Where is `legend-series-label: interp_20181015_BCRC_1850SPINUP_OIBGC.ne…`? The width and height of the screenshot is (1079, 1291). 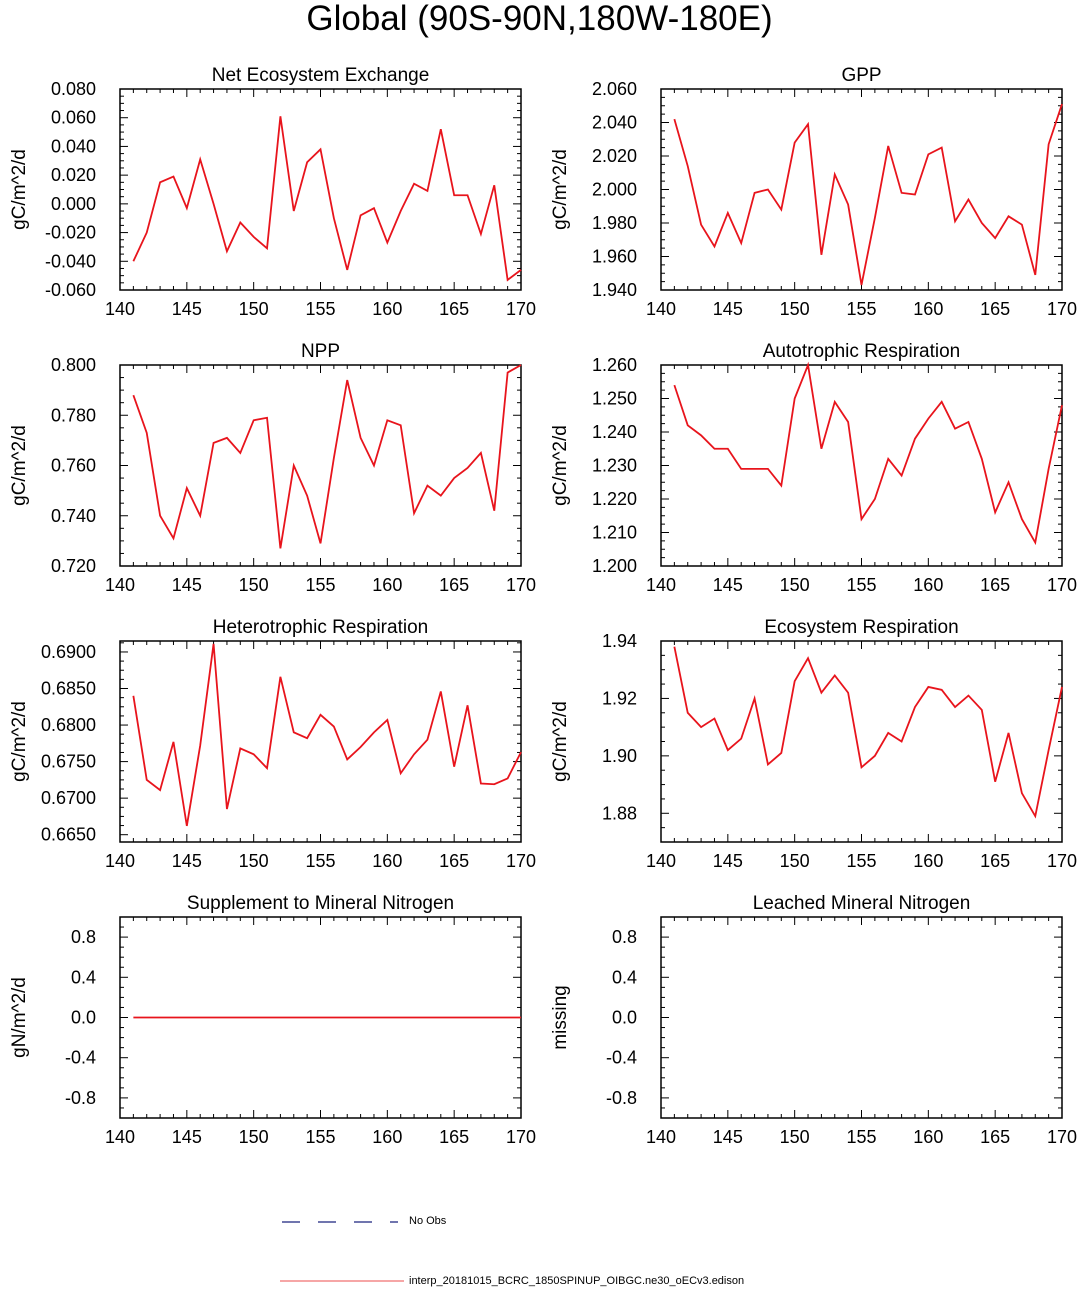
legend-series-label: interp_20181015_BCRC_1850SPINUP_OIBGC.ne… is located at coordinates (577, 1281).